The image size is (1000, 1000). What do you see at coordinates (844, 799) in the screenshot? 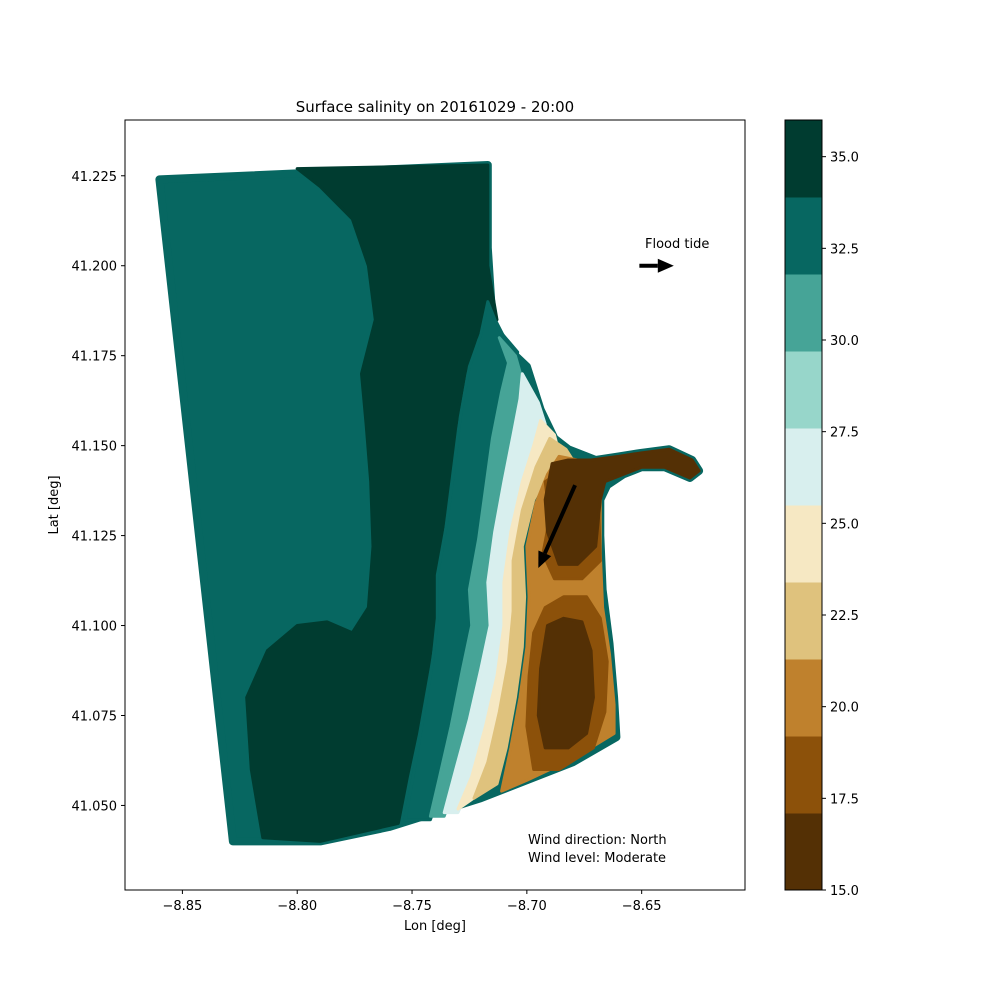
I see `colorbar-tick-label: 17.5` at bounding box center [844, 799].